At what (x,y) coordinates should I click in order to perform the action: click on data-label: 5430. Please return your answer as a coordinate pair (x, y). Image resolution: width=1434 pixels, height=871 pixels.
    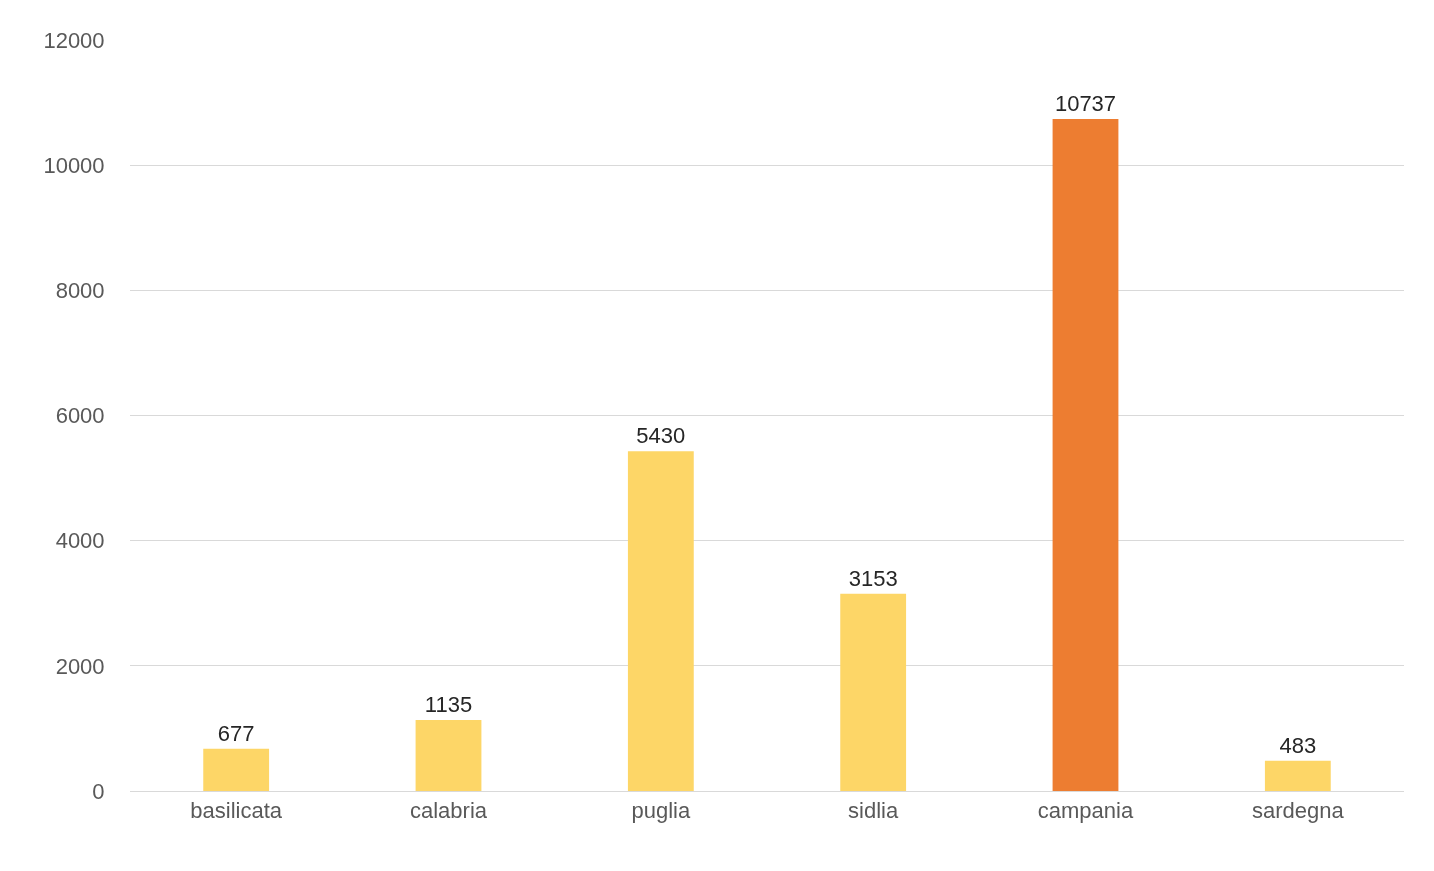
    Looking at the image, I should click on (661, 436).